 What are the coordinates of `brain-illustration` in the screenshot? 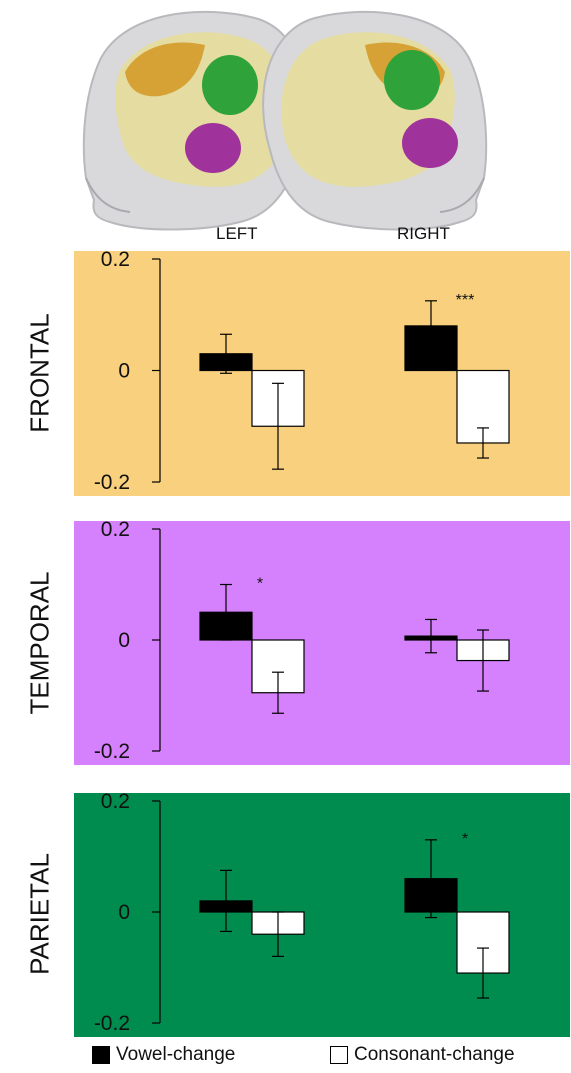 It's located at (285, 120).